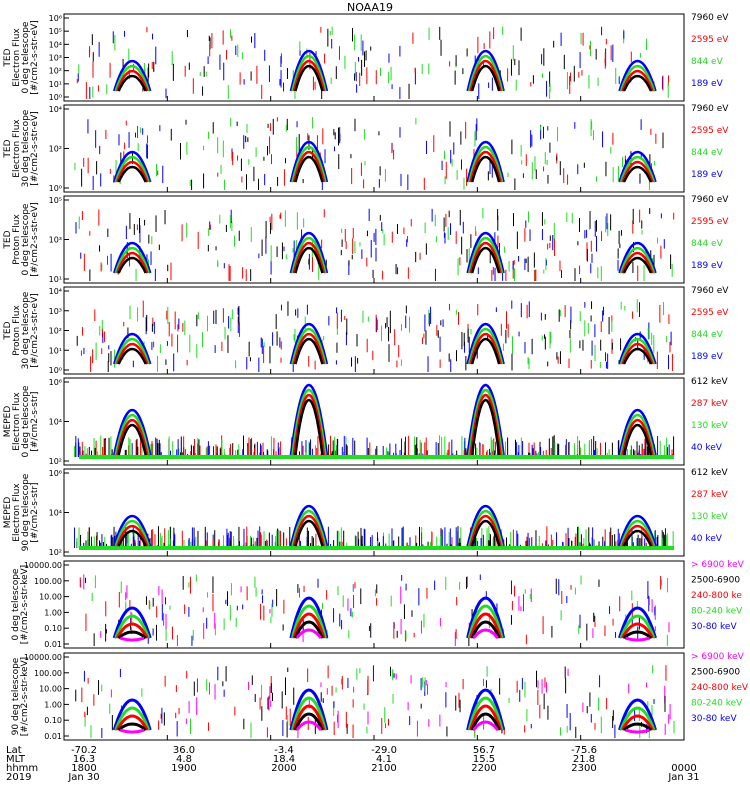  I want to click on legend-entry: 612 keV, so click(709, 473).